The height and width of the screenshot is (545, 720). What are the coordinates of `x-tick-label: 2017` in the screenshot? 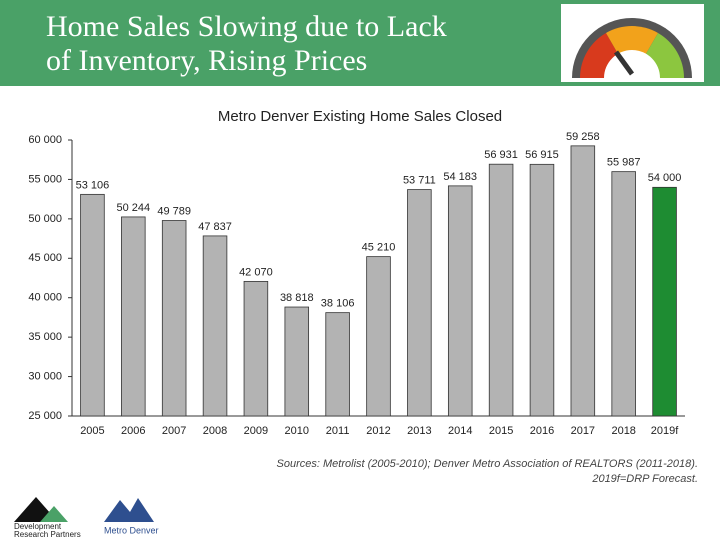 It's located at (583, 431).